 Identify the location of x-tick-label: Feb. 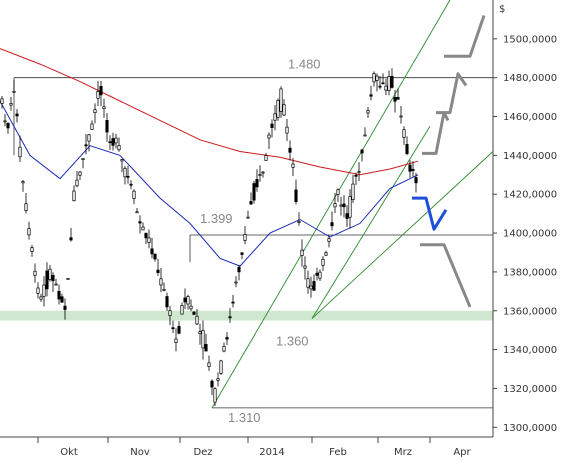
(338, 452).